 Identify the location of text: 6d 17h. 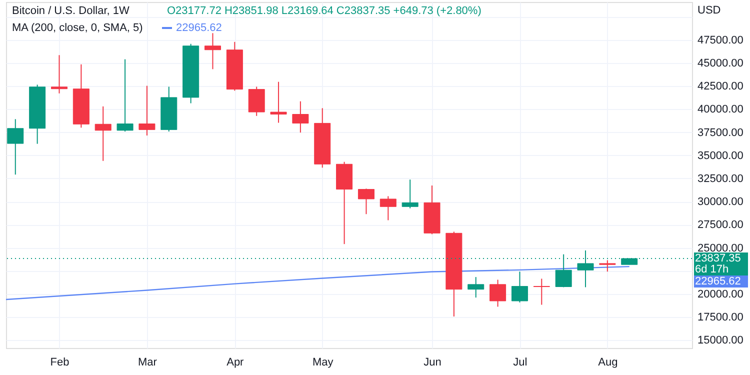
(712, 270).